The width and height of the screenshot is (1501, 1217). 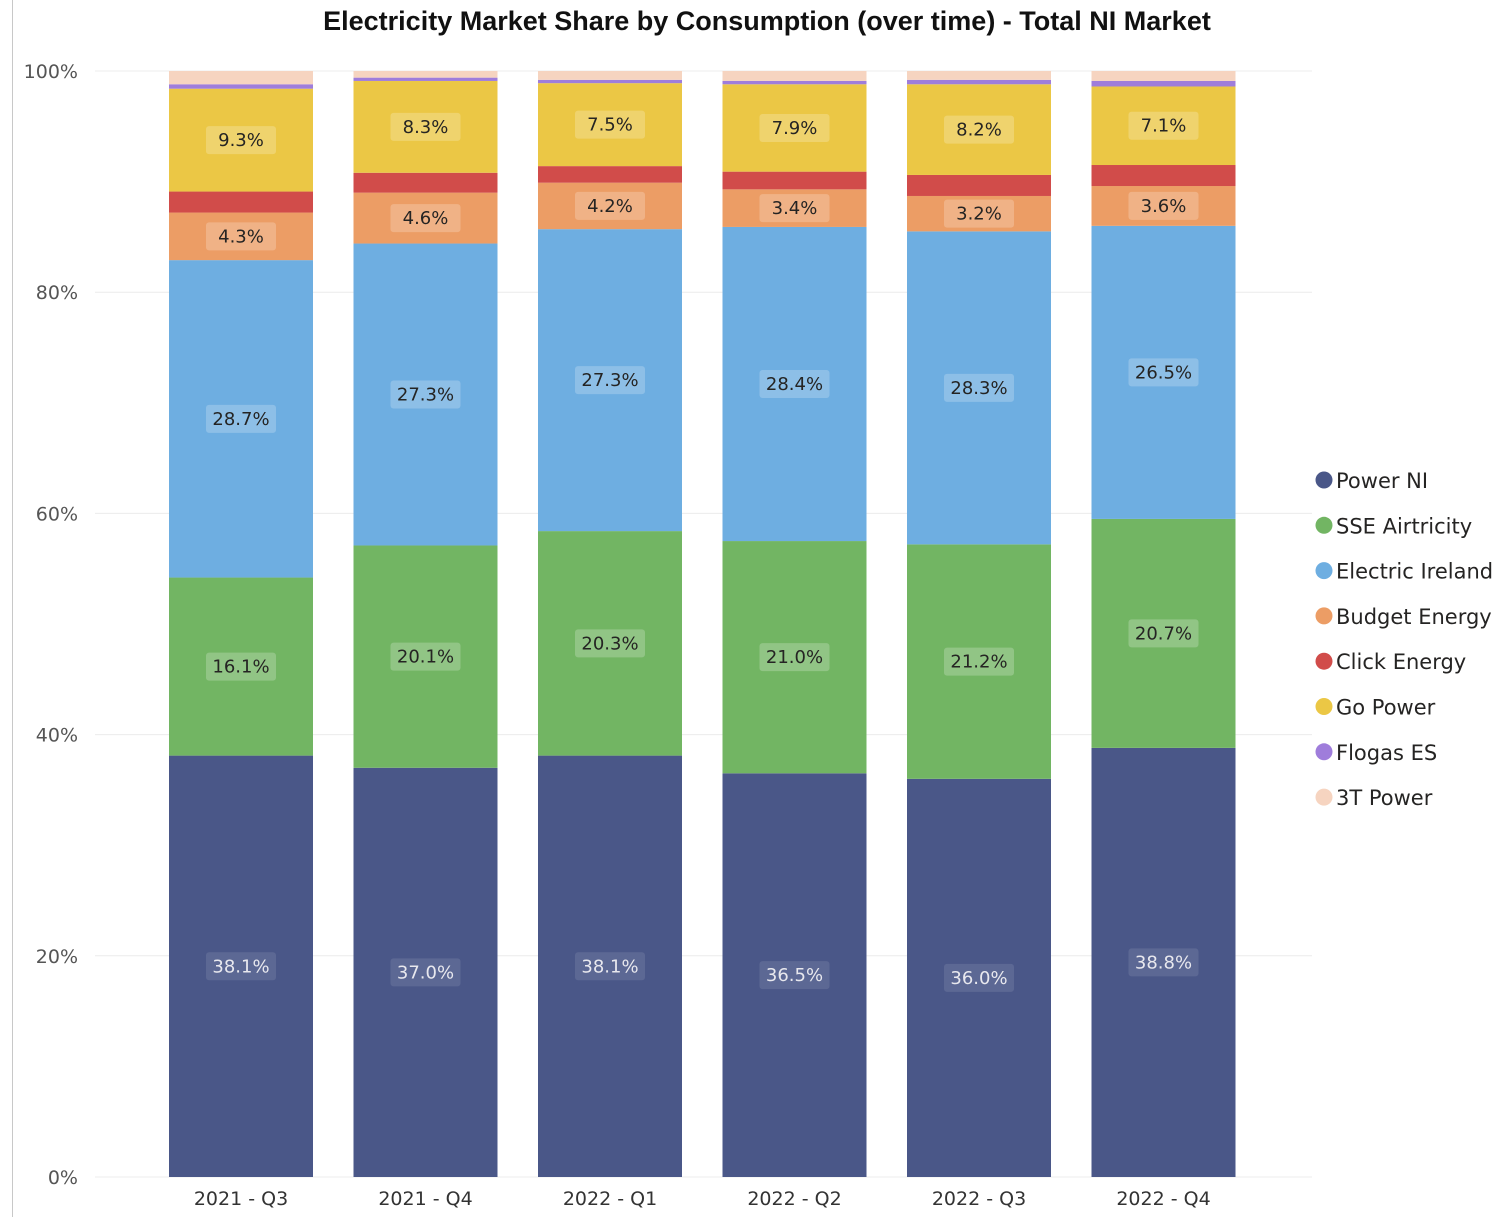 I want to click on y-tick-label: 0%, so click(x=63, y=1178).